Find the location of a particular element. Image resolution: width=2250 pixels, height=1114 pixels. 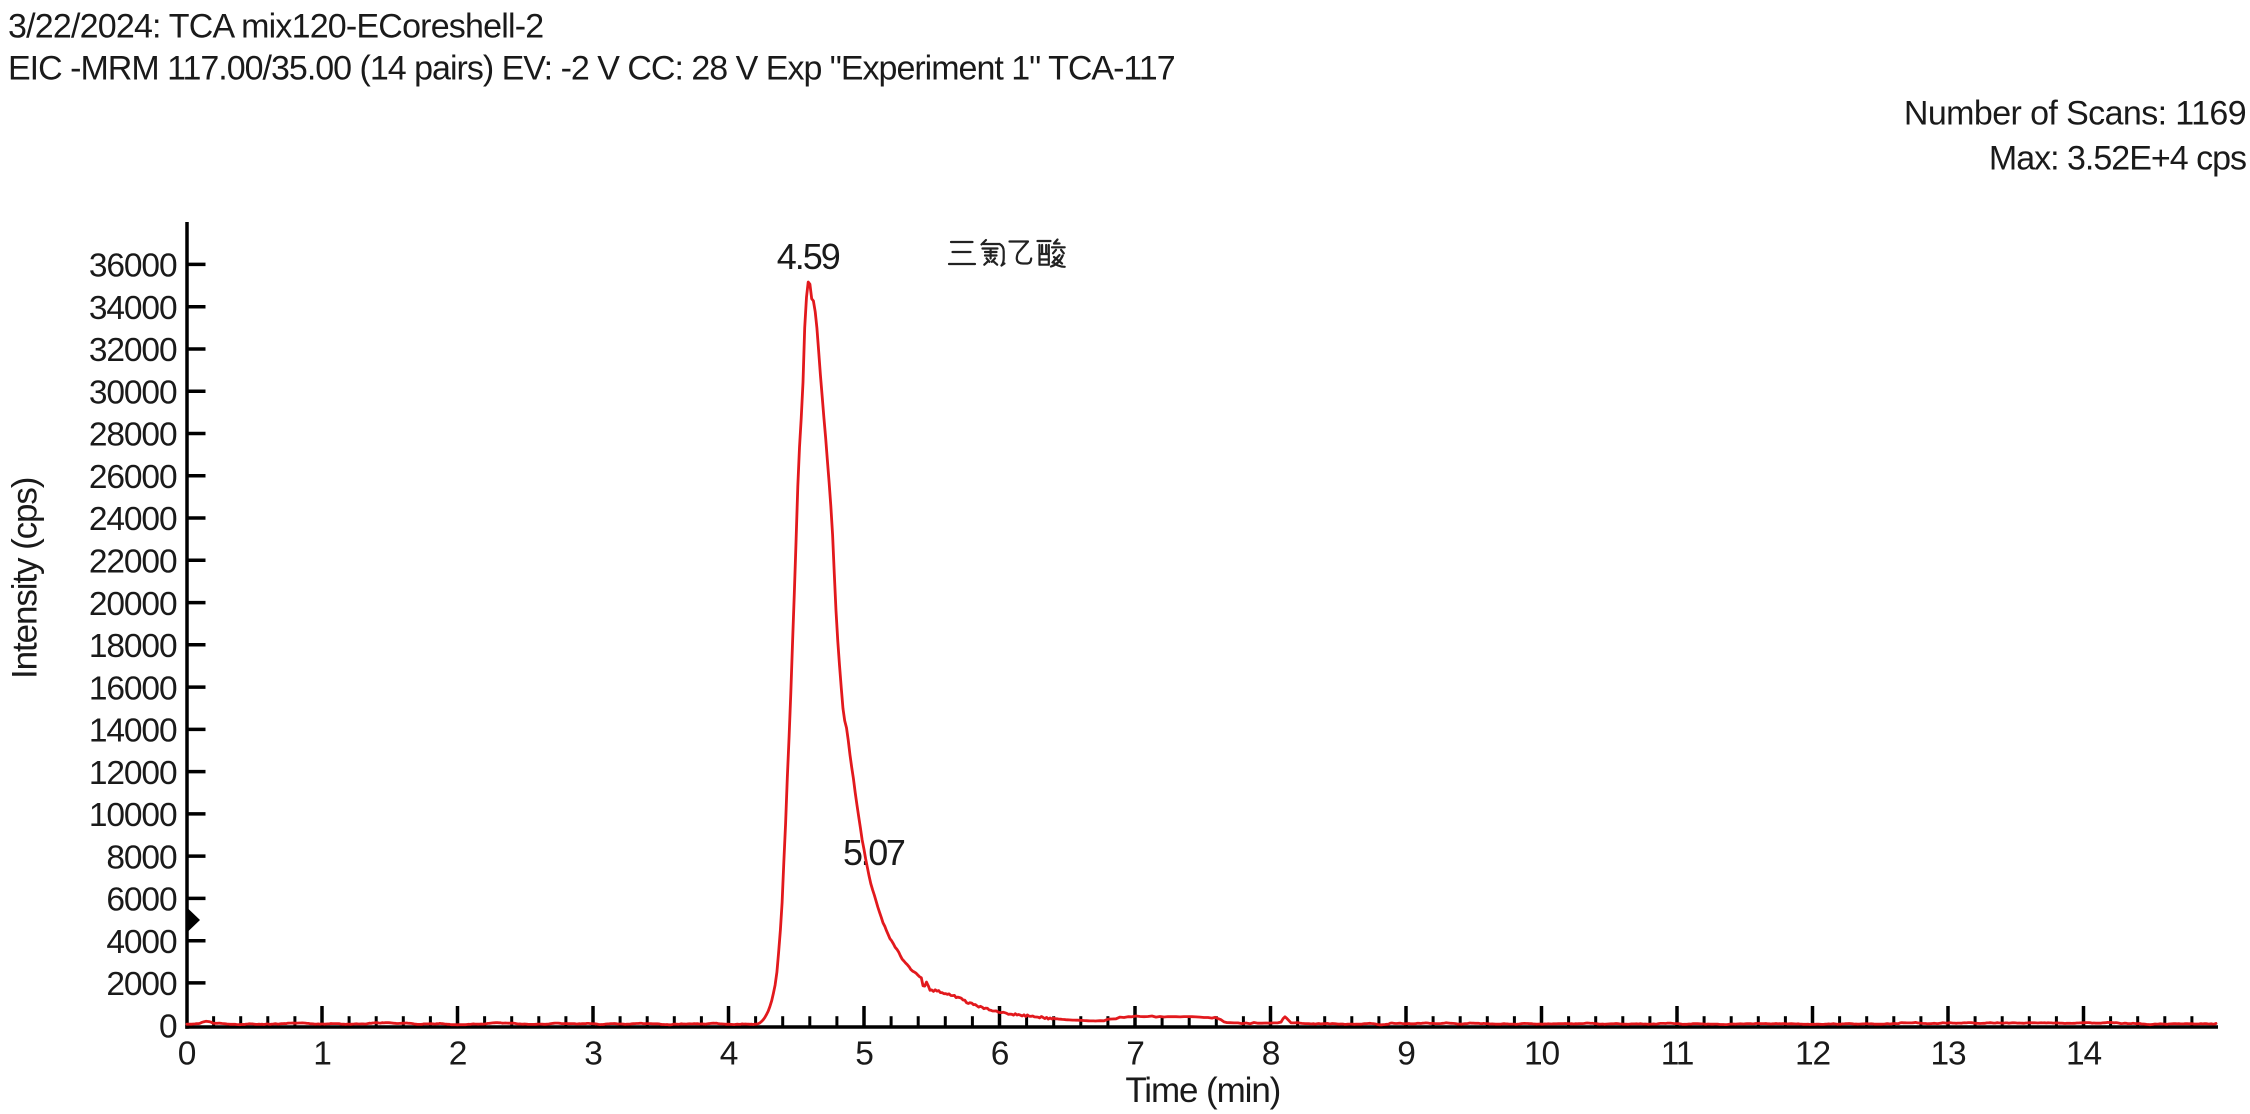

svg-text: Max: 3.52E+4 cps is located at coordinates (2117, 159).